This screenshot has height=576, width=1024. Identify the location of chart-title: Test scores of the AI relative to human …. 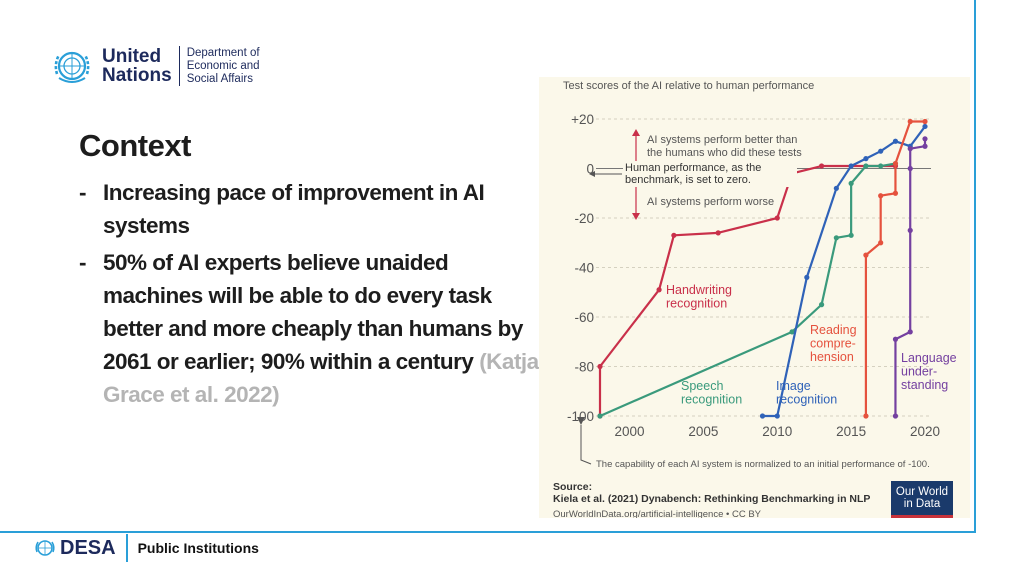
(688, 86).